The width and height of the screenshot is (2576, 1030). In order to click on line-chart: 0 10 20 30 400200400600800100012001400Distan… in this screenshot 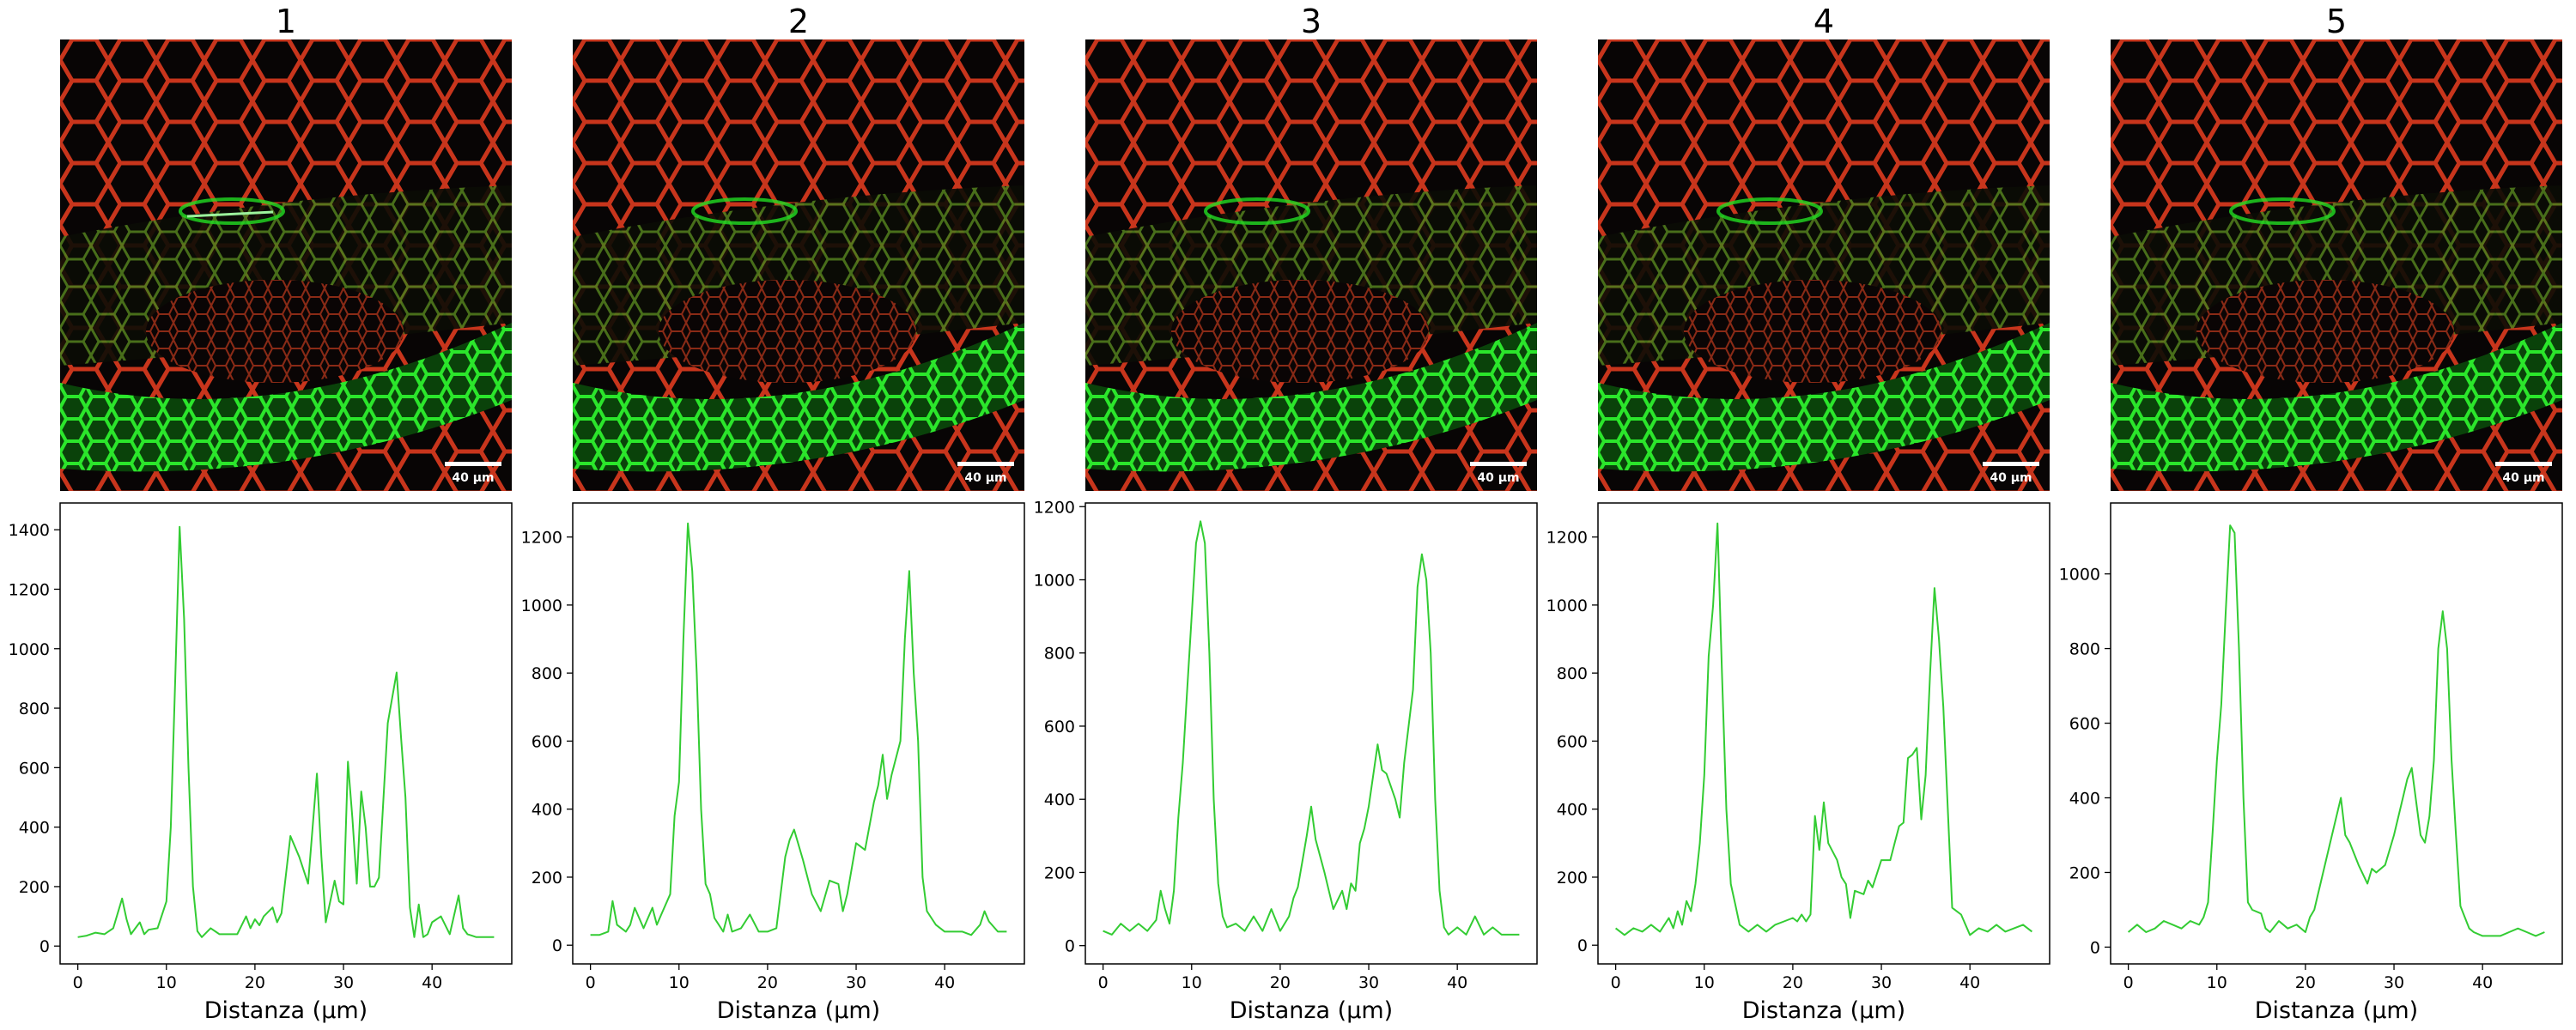, I will do `click(261, 763)`.